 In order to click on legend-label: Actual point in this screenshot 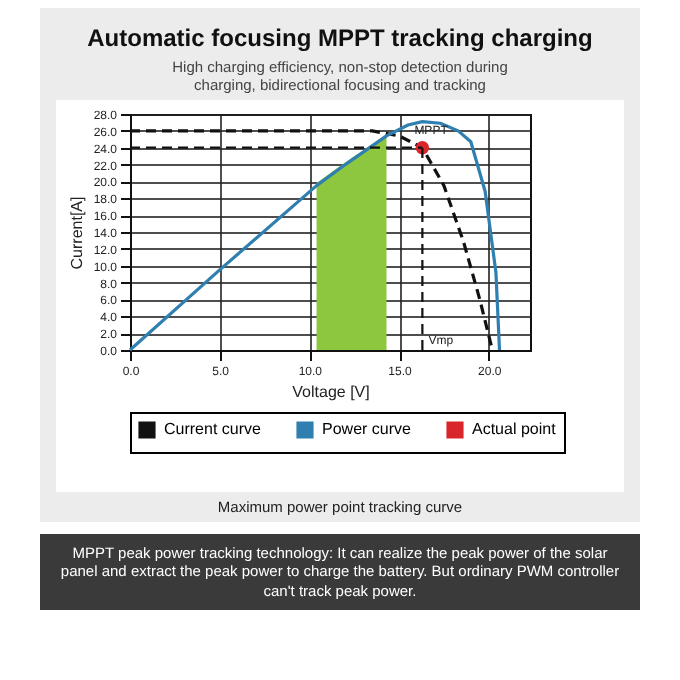, I will do `click(515, 428)`.